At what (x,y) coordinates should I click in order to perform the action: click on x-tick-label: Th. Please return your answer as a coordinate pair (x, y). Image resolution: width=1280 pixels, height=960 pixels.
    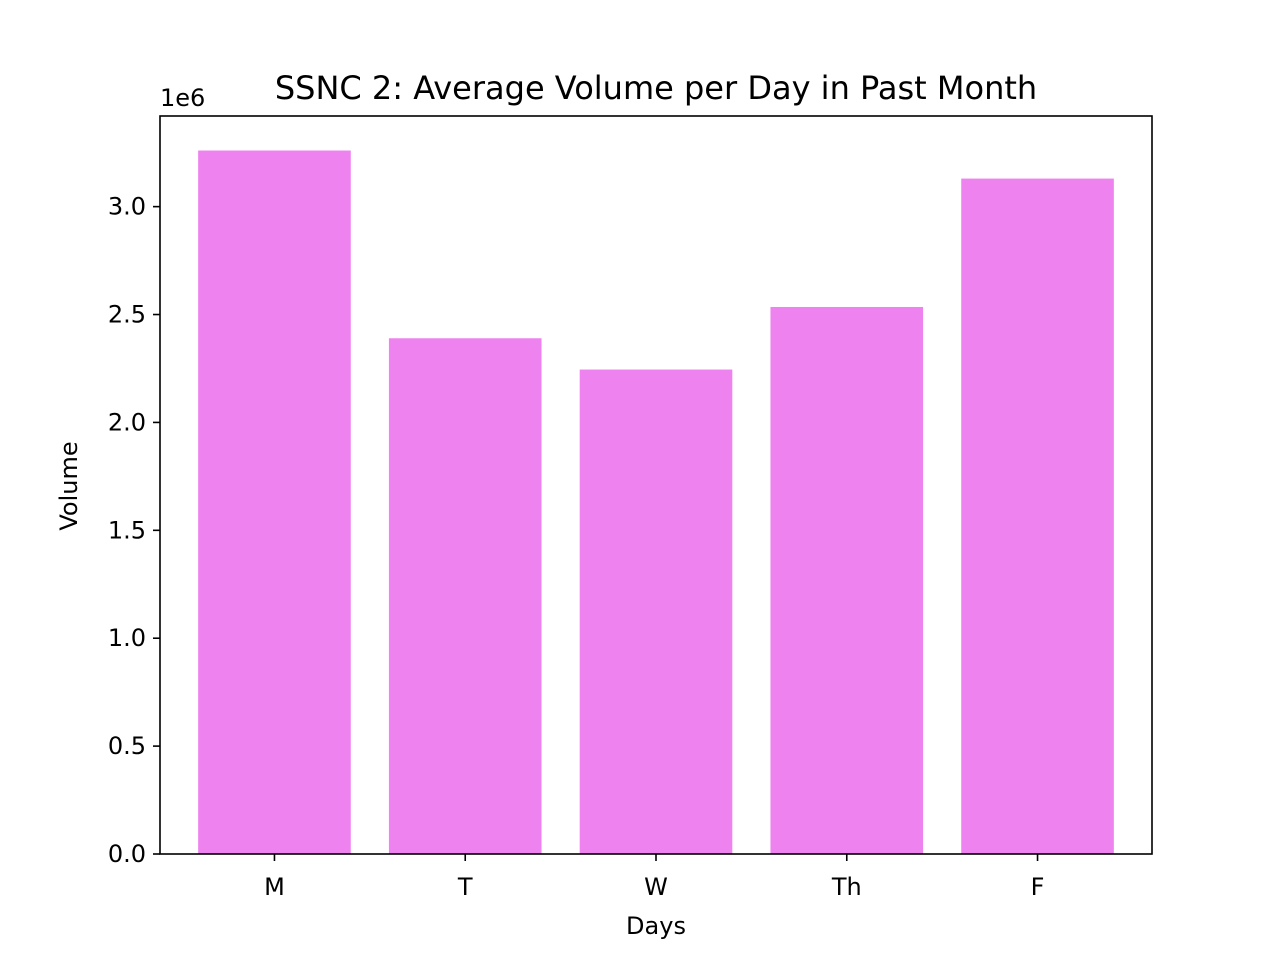
    Looking at the image, I should click on (846, 887).